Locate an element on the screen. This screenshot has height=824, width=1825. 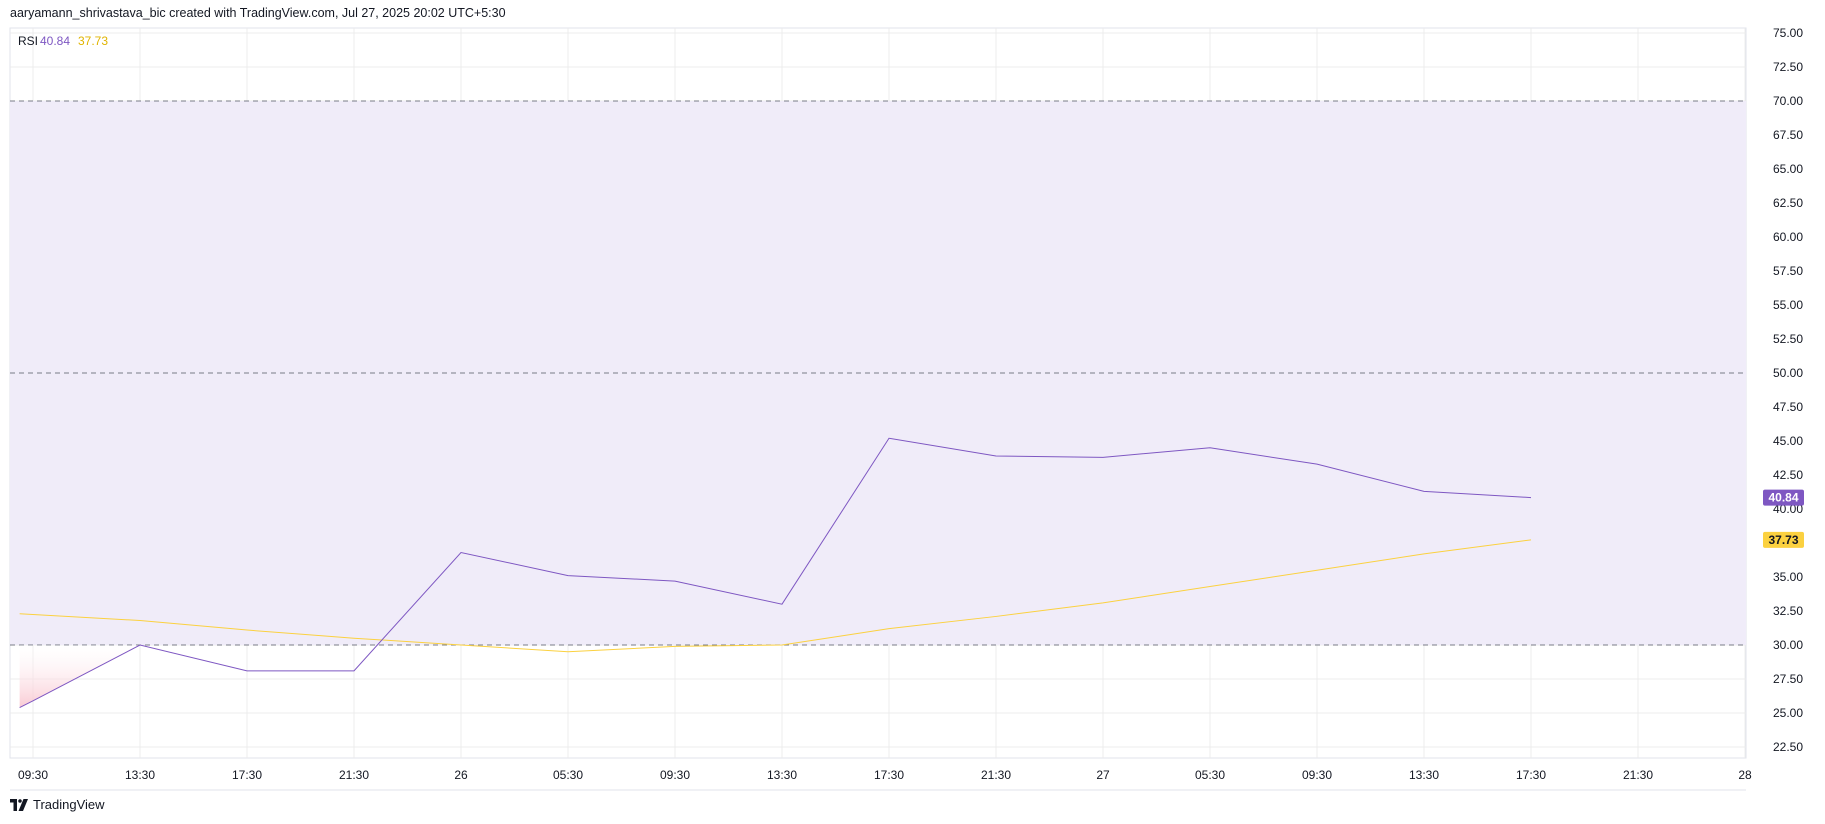
price-badges: 40.84 37.73 is located at coordinates (1783, 518).